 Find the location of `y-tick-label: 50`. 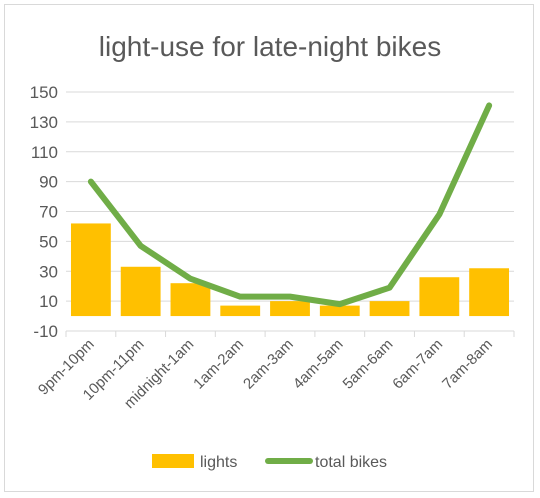

y-tick-label: 50 is located at coordinates (48, 241).